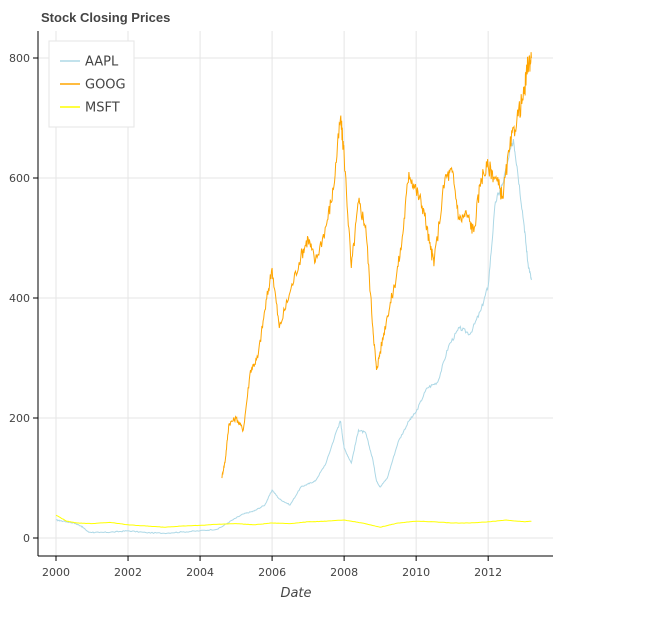 The width and height of the screenshot is (656, 632). What do you see at coordinates (19, 178) in the screenshot?
I see `y-tick-label: 600` at bounding box center [19, 178].